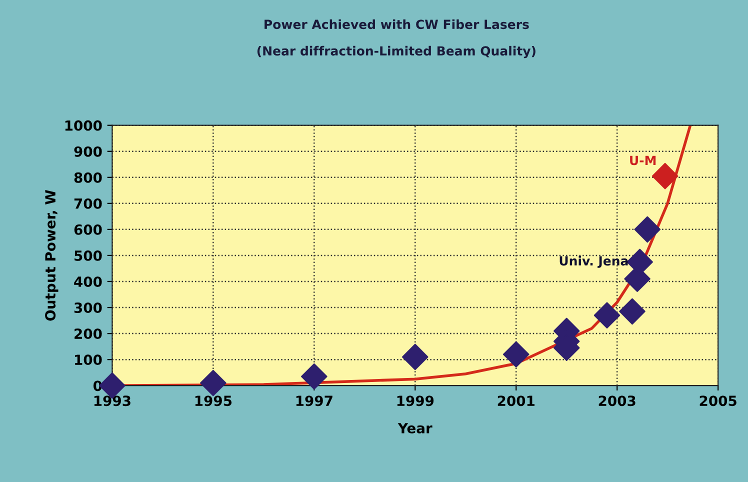 This screenshot has width=748, height=482. Describe the element at coordinates (396, 24) in the screenshot. I see `chart-title: Power Achieved with CW Fiber Lasers` at that location.